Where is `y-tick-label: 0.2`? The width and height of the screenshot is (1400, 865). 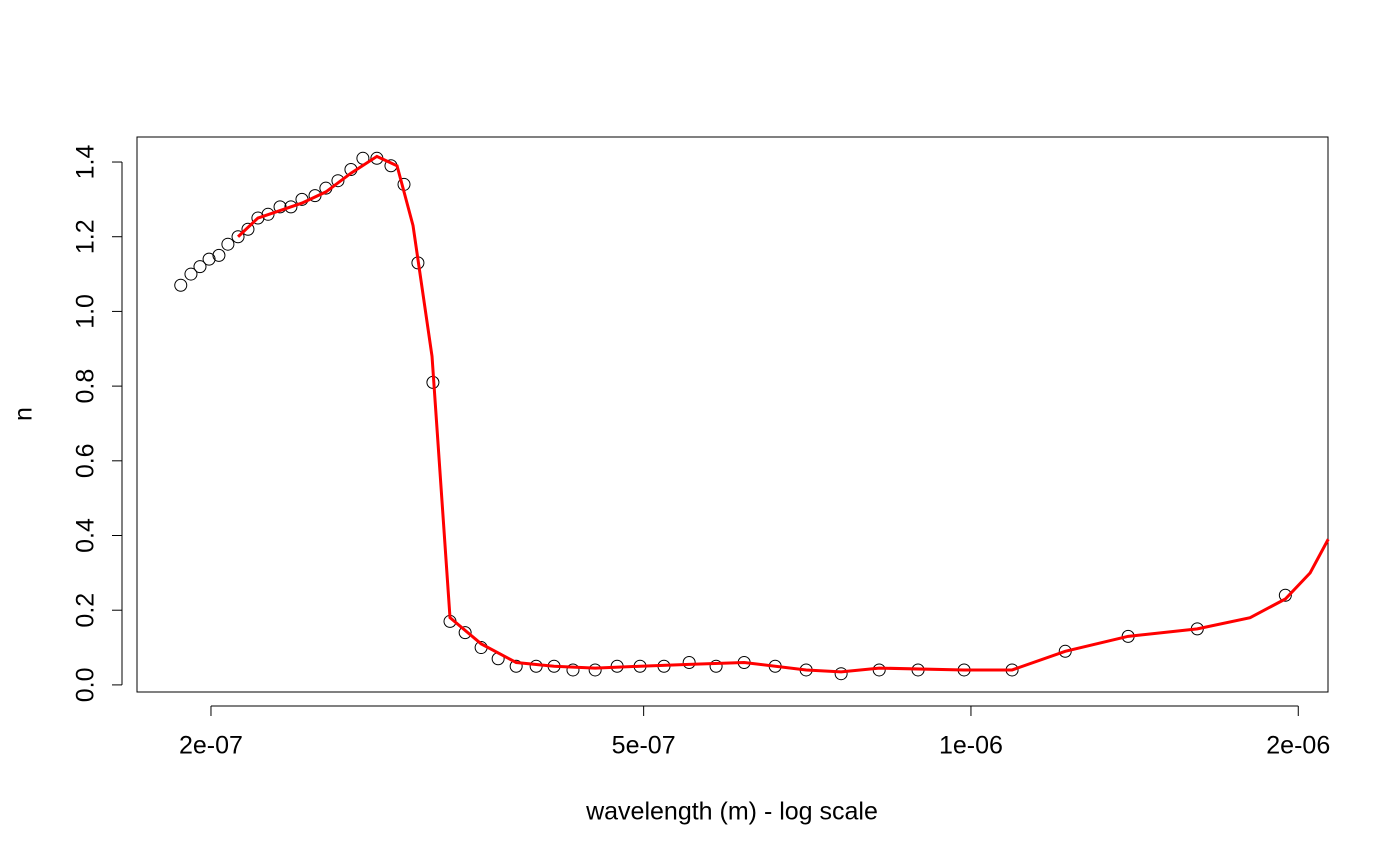
y-tick-label: 0.2 is located at coordinates (86, 610).